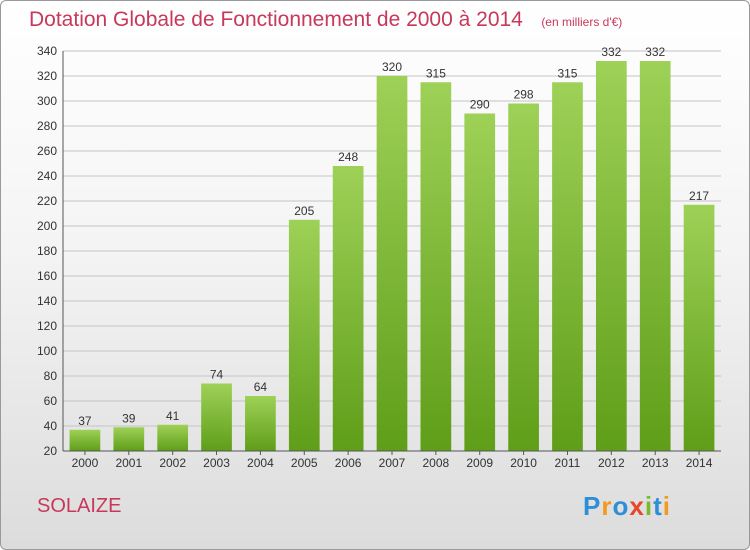 This screenshot has width=750, height=550. What do you see at coordinates (85, 421) in the screenshot?
I see `bar-value-label: 37` at bounding box center [85, 421].